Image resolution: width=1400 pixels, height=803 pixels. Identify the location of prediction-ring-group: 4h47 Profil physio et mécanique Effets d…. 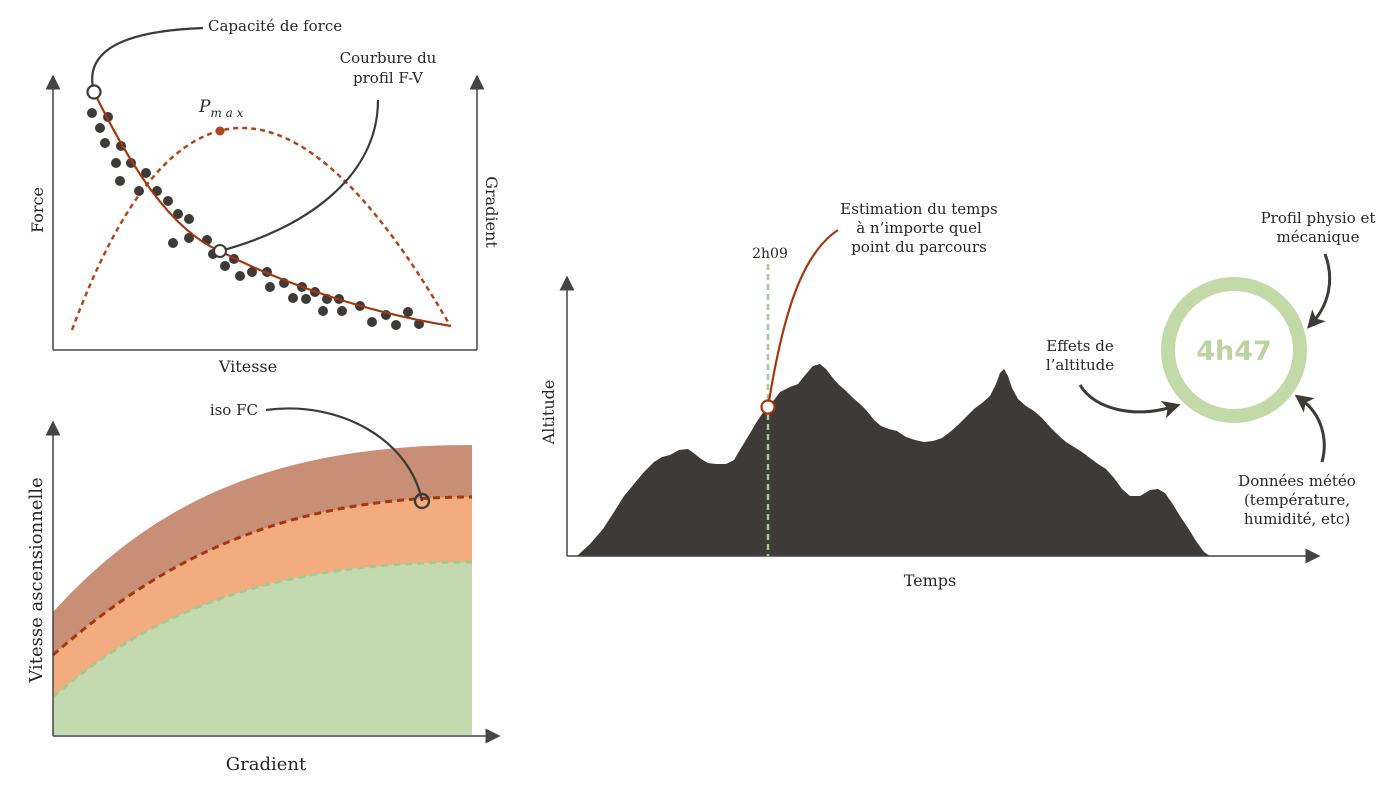
(1211, 368).